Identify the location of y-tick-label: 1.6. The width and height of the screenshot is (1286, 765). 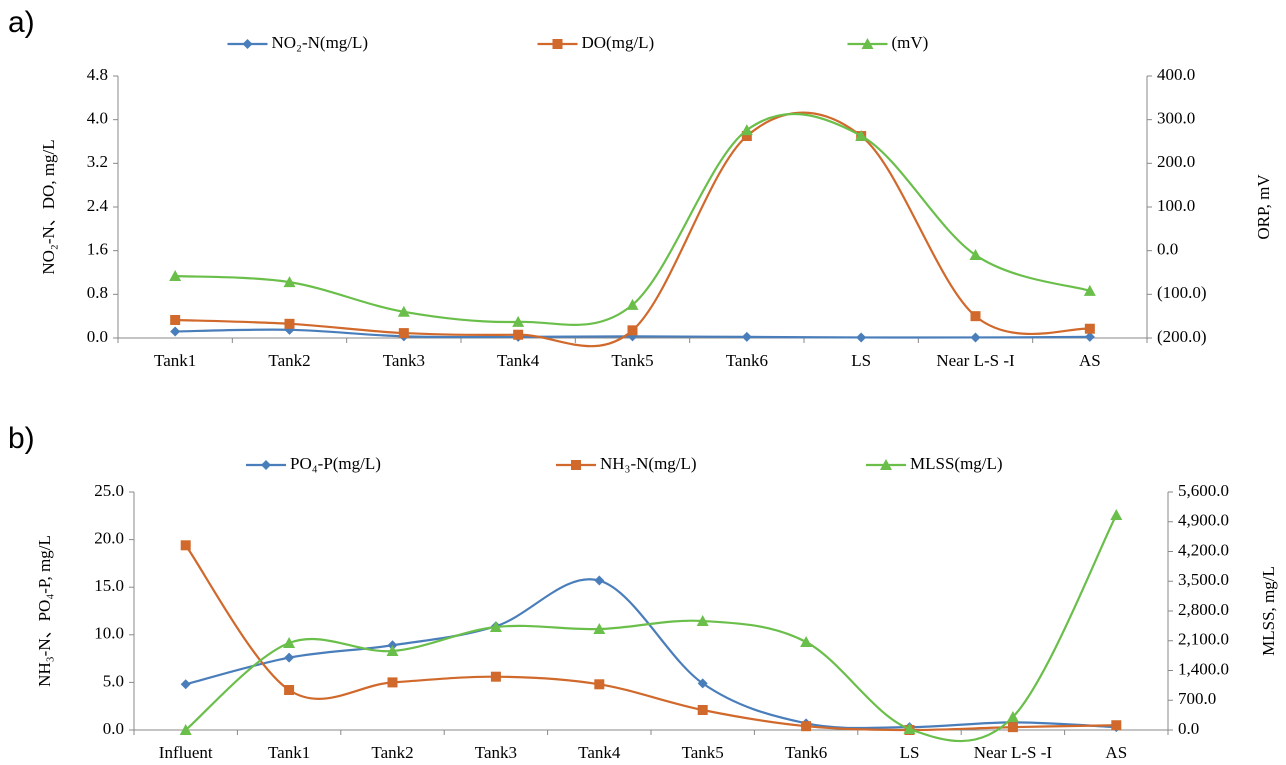
(97, 249).